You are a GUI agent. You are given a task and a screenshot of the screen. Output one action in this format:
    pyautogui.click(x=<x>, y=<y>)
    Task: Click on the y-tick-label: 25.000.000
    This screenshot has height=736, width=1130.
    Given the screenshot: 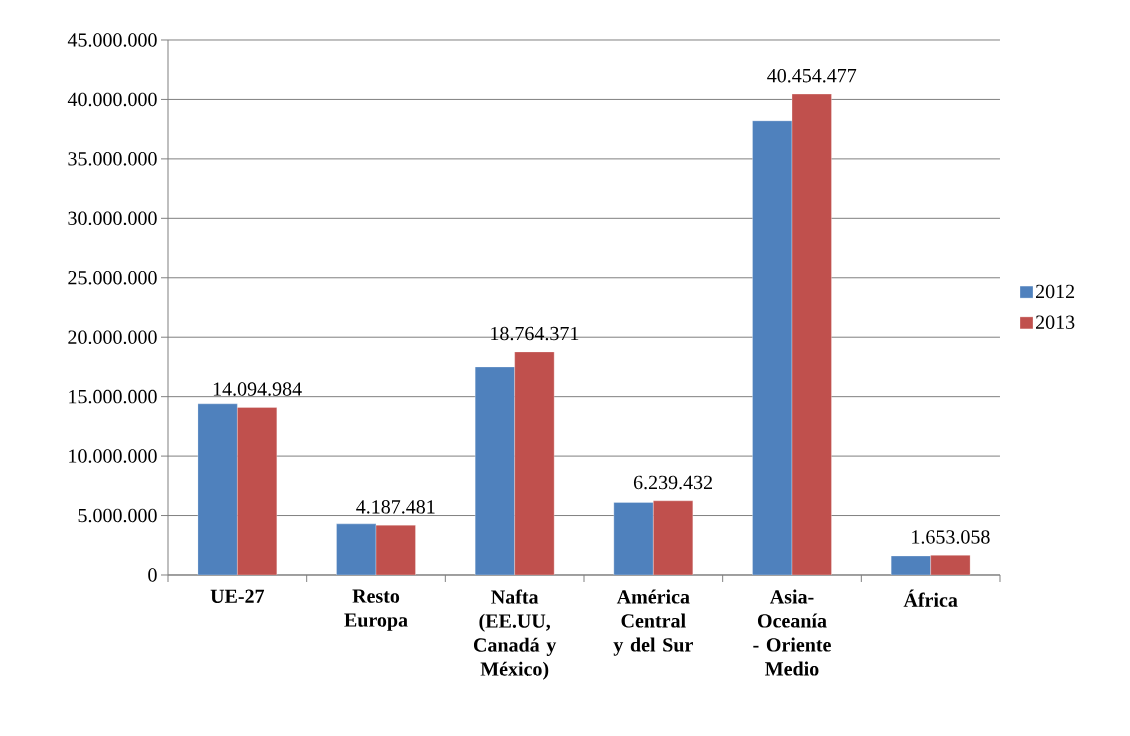 What is the action you would take?
    pyautogui.click(x=112, y=277)
    